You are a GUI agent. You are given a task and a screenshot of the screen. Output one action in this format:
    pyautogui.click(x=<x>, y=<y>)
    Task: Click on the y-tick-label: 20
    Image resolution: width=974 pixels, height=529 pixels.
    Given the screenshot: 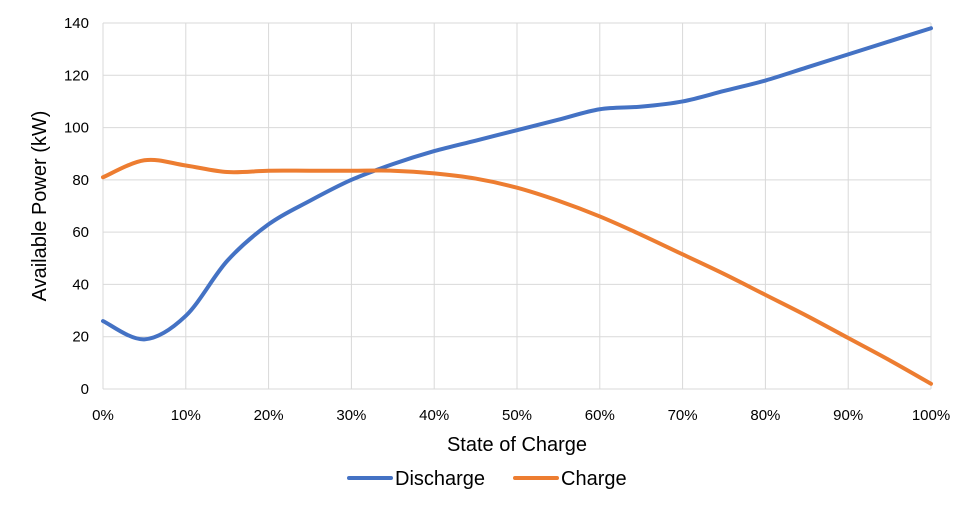 What is the action you would take?
    pyautogui.click(x=80, y=337)
    